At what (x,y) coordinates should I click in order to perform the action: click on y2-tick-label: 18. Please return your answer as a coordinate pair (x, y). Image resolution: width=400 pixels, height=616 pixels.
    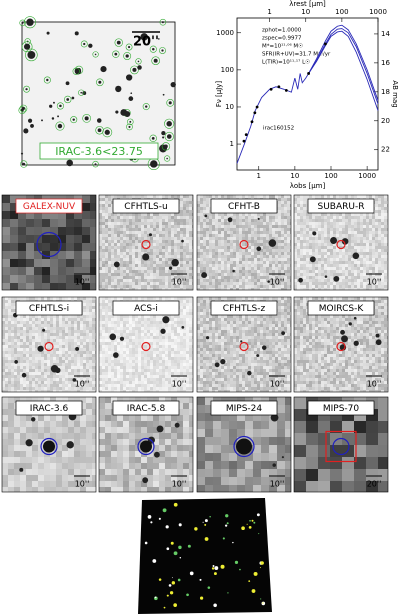
    Looking at the image, I should click on (385, 92).